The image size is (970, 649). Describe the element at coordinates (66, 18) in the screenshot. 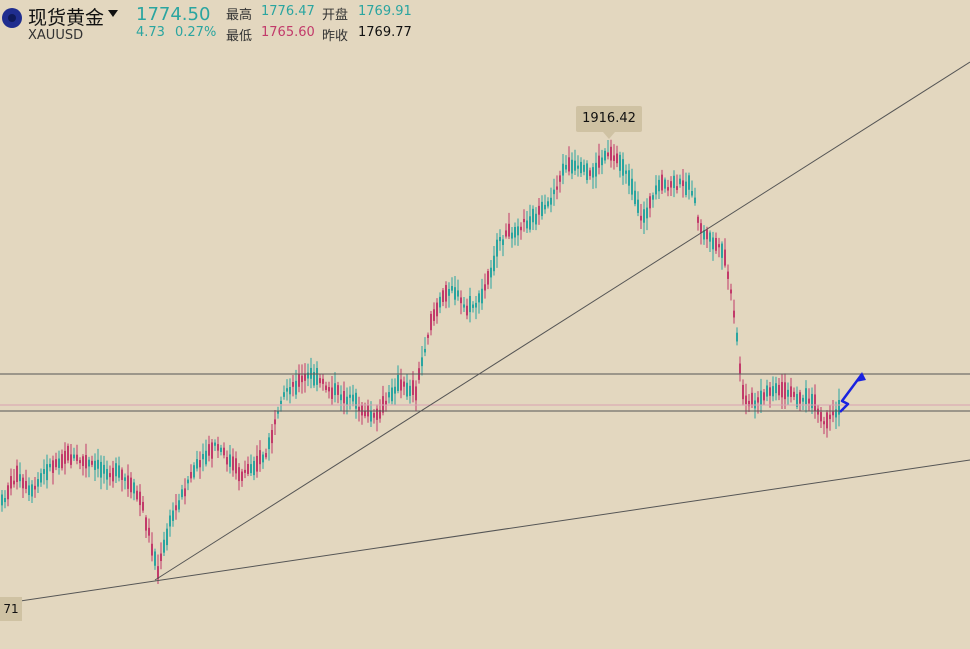

I see `instrument-name: 现货黄金` at that location.